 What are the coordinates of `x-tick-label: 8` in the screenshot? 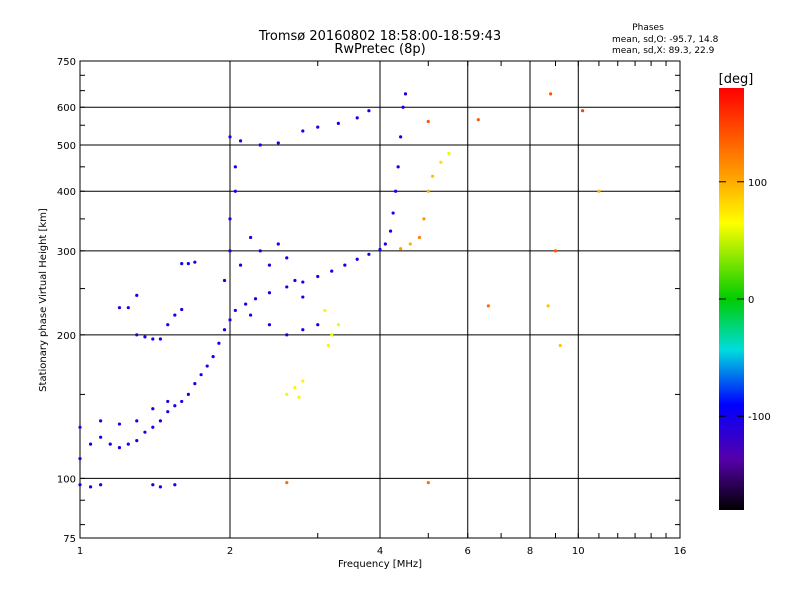 It's located at (530, 551).